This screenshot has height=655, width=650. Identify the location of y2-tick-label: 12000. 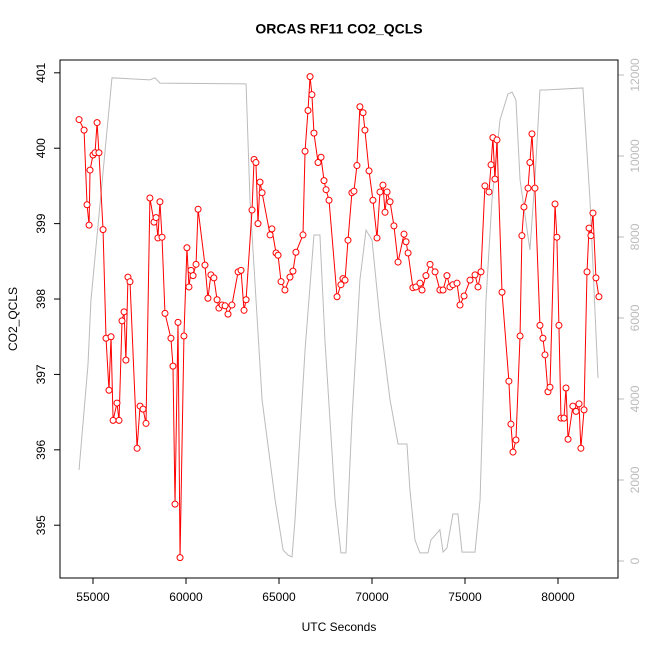
(635, 75).